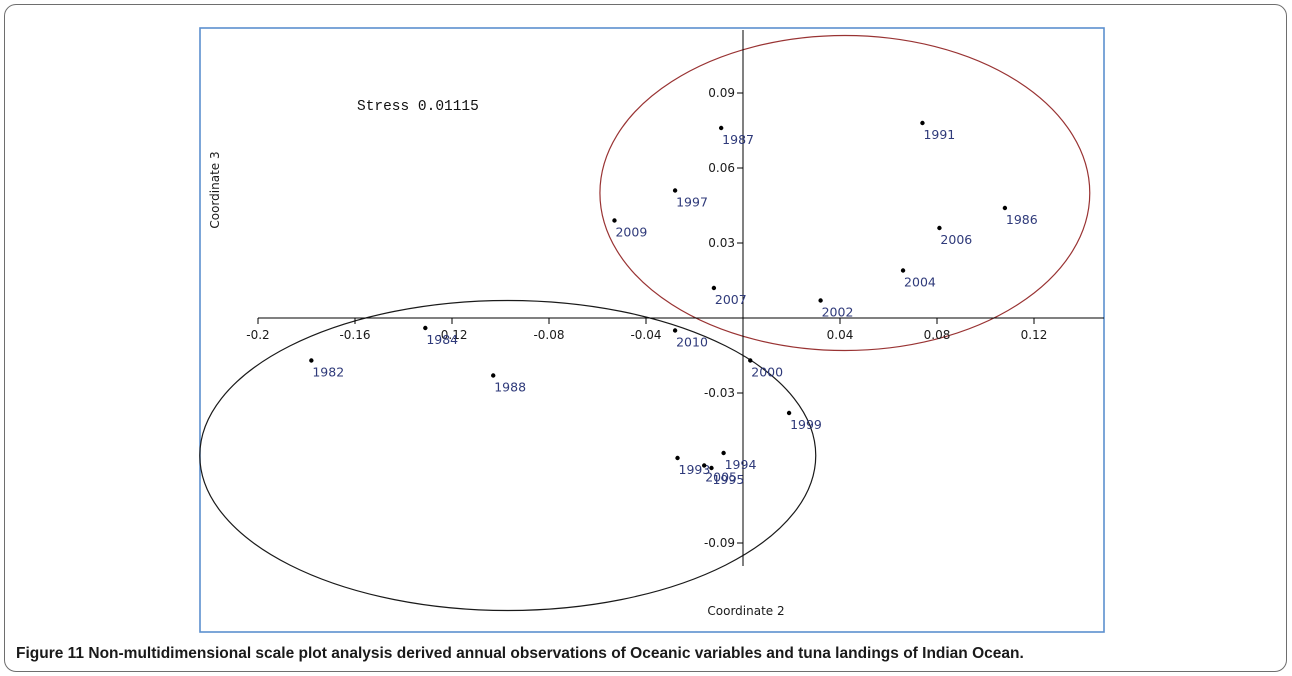  I want to click on data-point-1984, so click(425, 328).